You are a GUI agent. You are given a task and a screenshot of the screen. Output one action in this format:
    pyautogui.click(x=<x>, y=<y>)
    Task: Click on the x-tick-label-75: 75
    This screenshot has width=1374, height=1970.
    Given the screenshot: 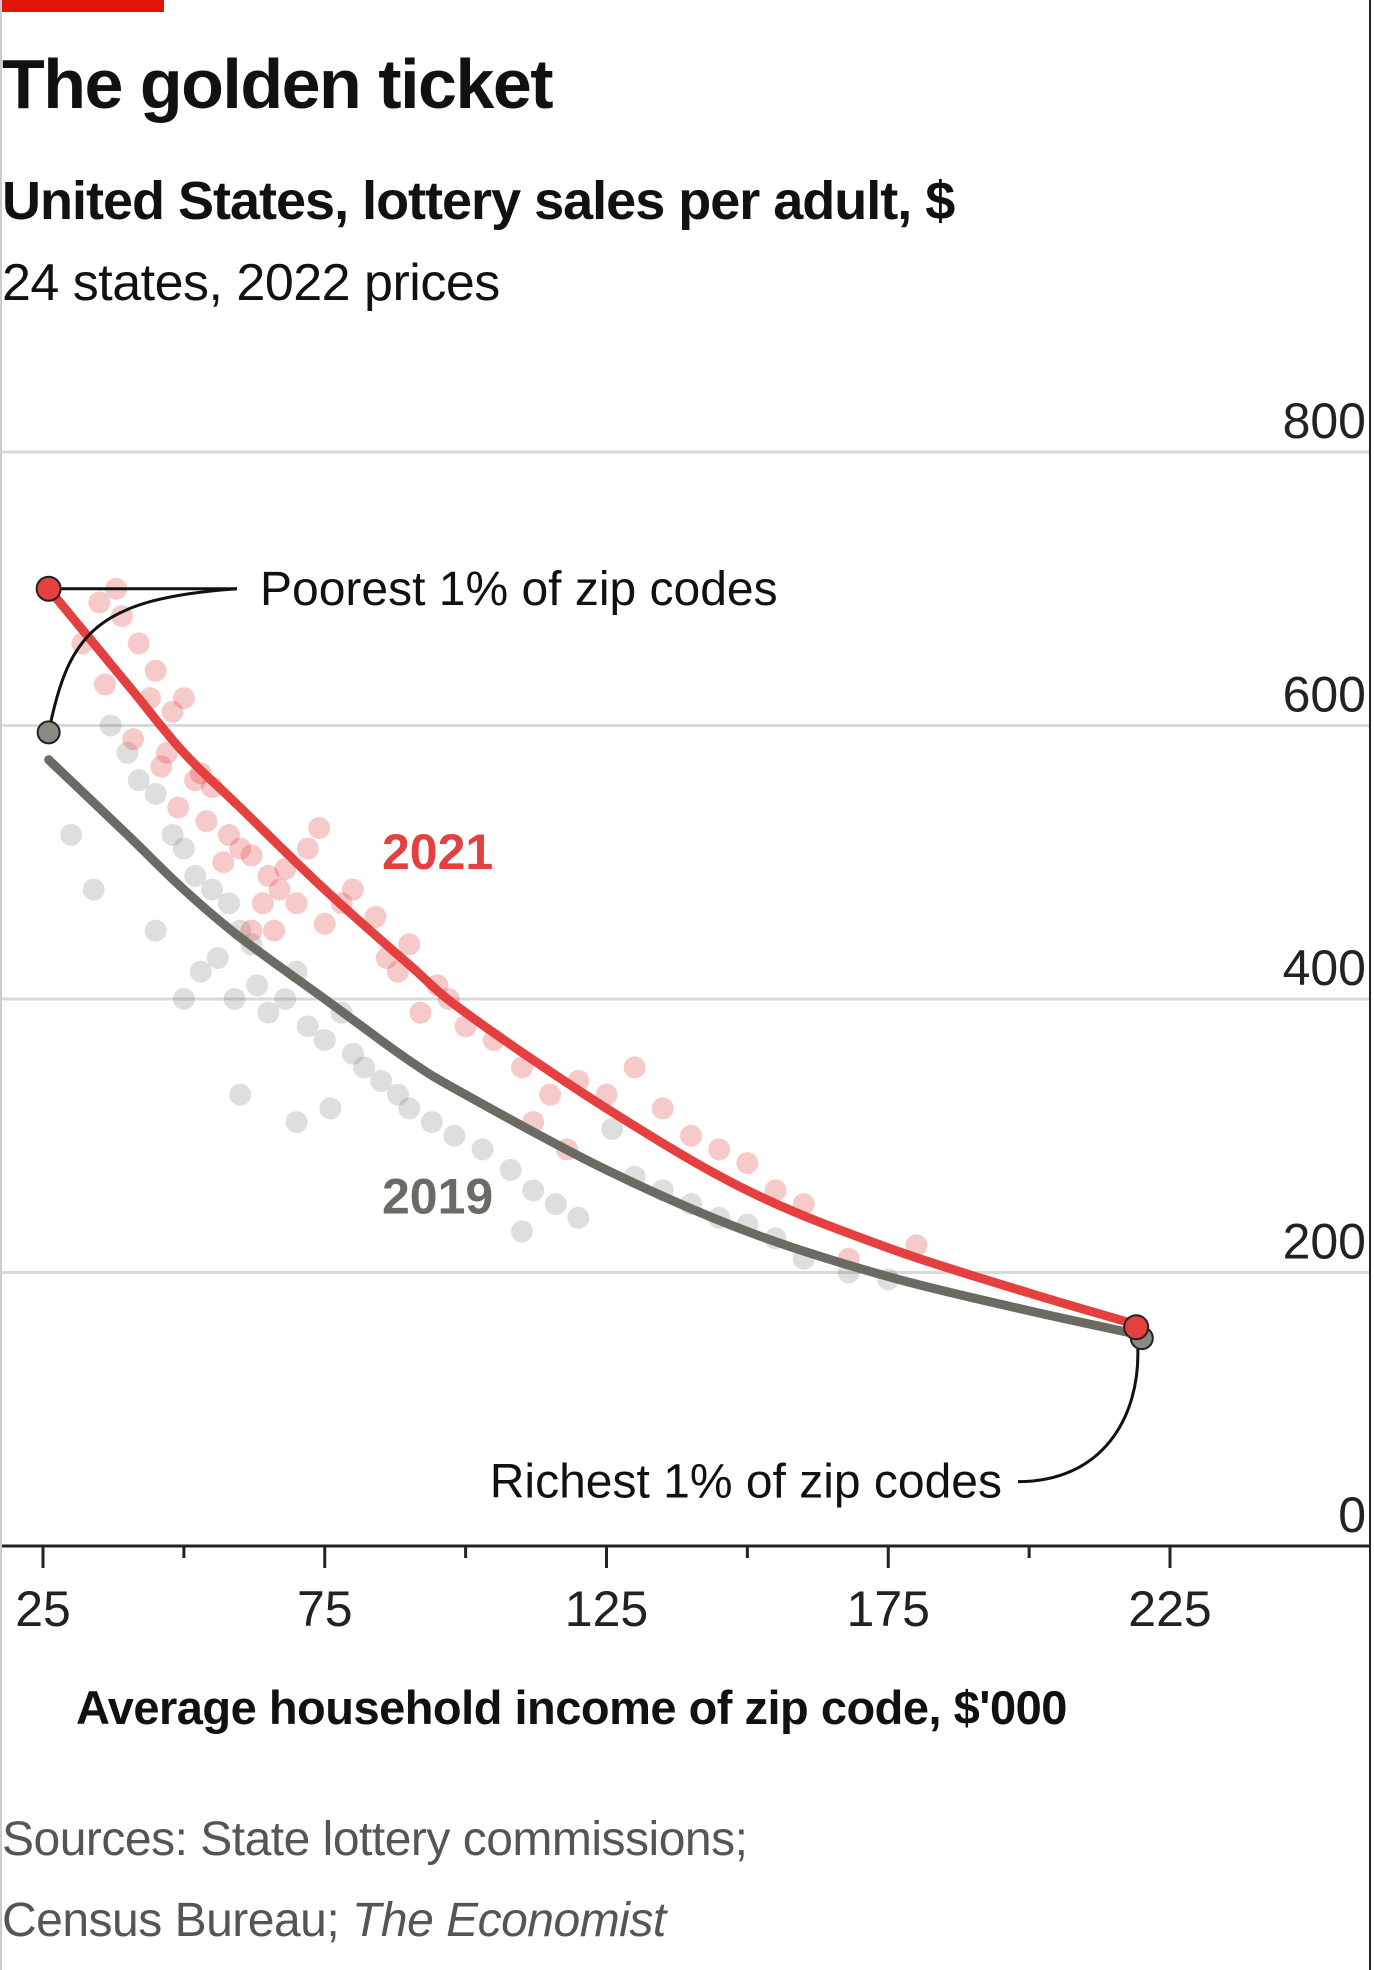 What is the action you would take?
    pyautogui.click(x=325, y=1609)
    